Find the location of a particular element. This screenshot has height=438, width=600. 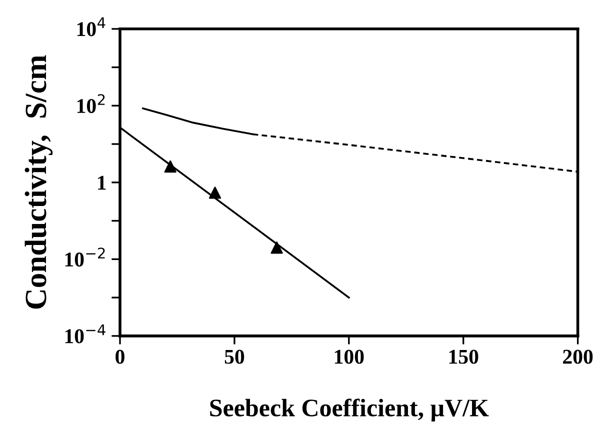

x-tick-label: 200 is located at coordinates (578, 357).